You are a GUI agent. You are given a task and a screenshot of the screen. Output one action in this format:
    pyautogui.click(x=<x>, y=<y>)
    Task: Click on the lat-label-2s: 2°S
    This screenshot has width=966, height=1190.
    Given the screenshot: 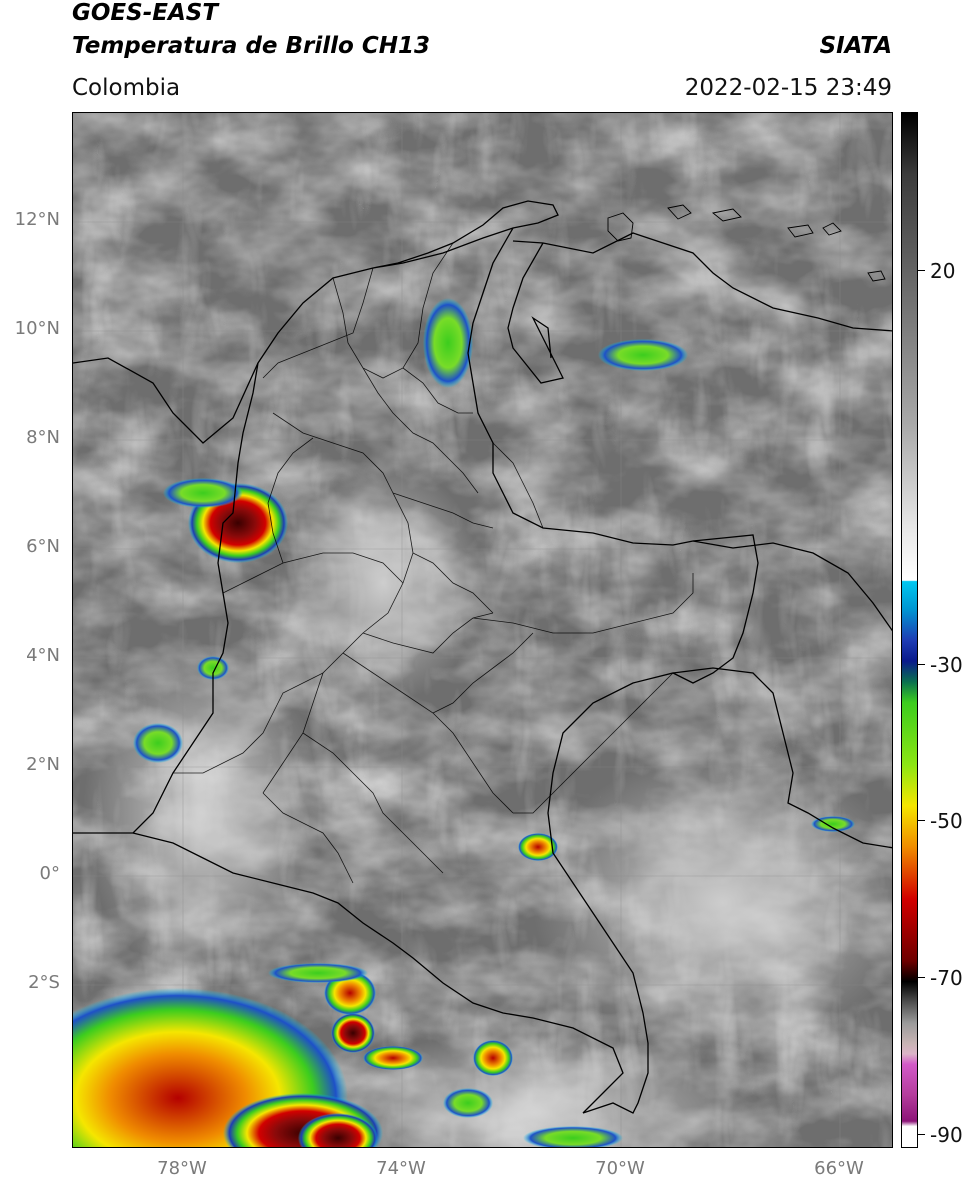 What is the action you would take?
    pyautogui.click(x=44, y=982)
    